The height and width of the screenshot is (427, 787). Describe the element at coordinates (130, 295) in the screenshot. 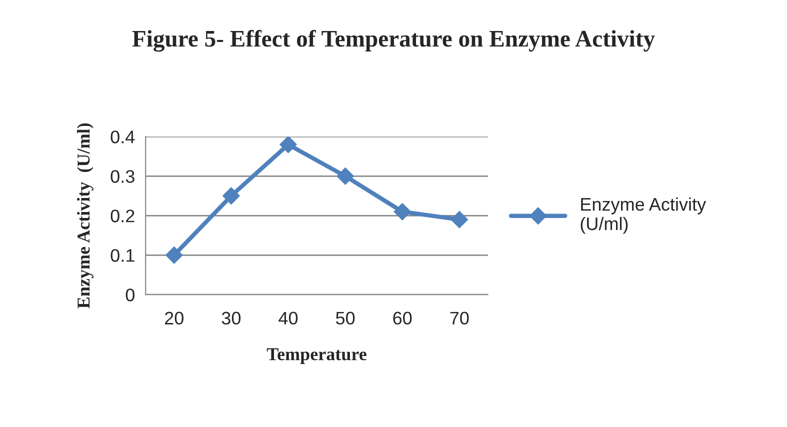

I see `y-tick-label: 0` at that location.